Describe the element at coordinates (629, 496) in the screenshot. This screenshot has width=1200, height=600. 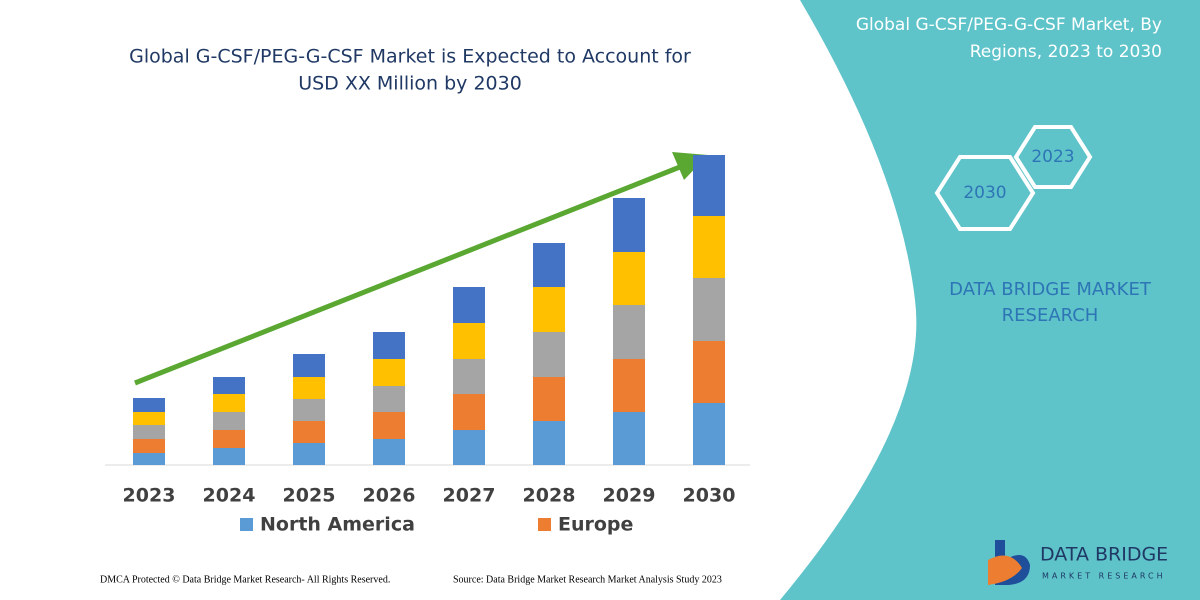
I see `x-tick-label: 2029` at that location.